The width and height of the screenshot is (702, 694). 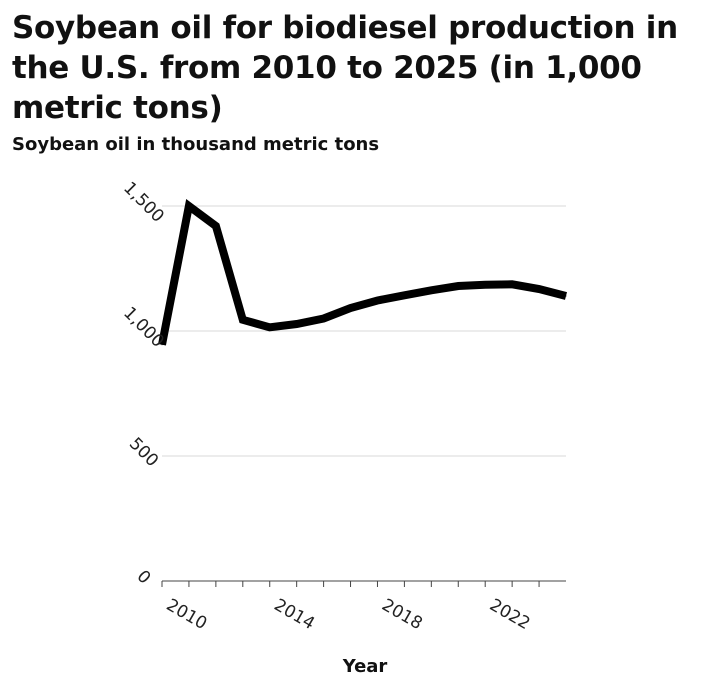 I want to click on x-tick-label: 2018, so click(x=401, y=614).